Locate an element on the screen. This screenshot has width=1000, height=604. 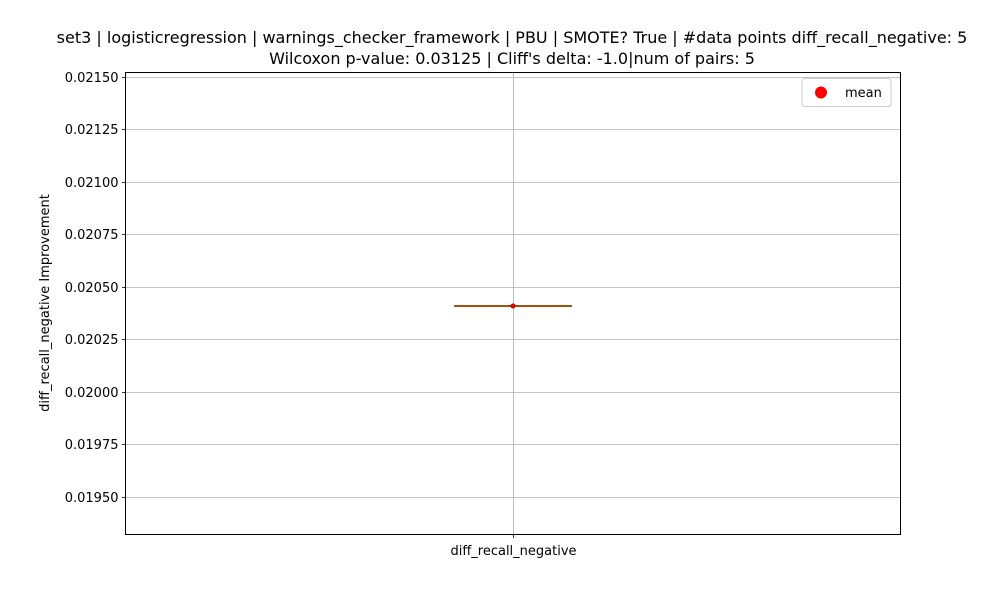
legend-label: mean is located at coordinates (863, 93).